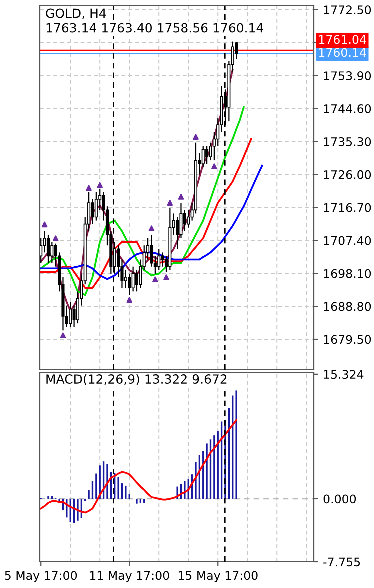 This screenshot has width=374, height=588. Describe the element at coordinates (348, 109) in the screenshot. I see `y-tick-label: 1744.60` at that location.